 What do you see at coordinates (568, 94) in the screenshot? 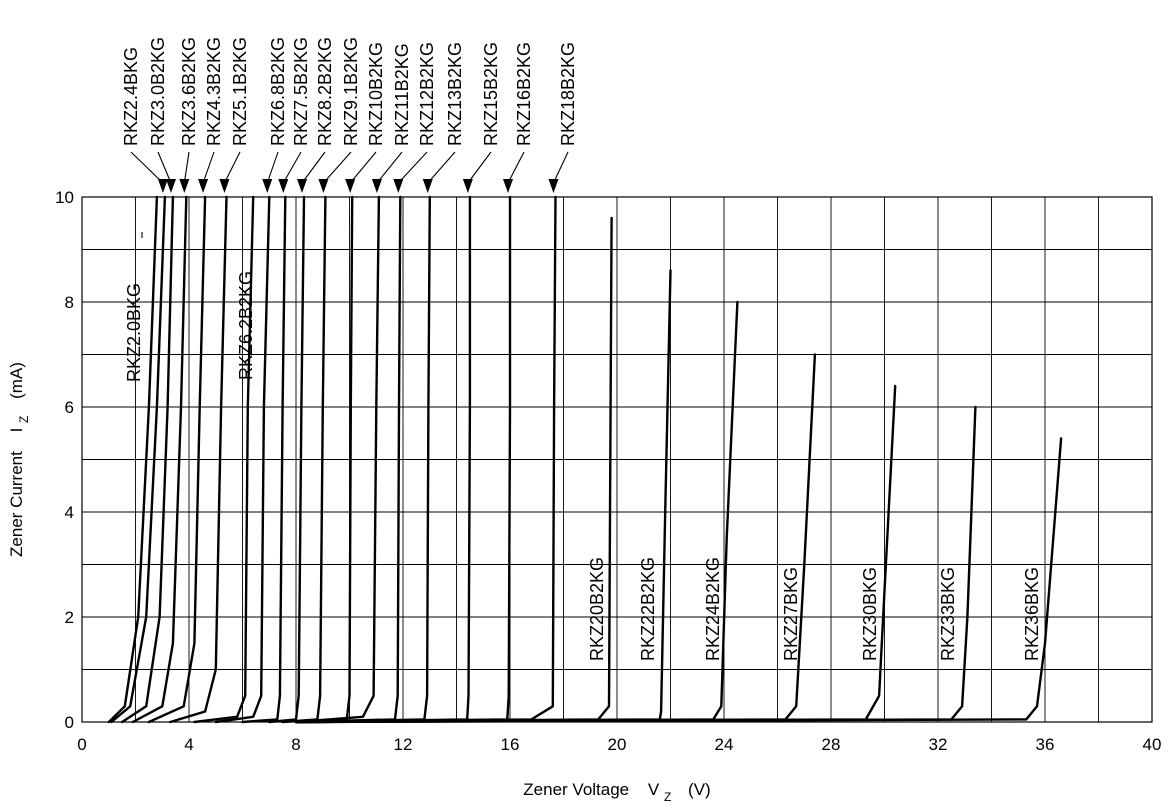
I see `series-label-RKZ18B2KG: RKZ18B2KG` at bounding box center [568, 94].